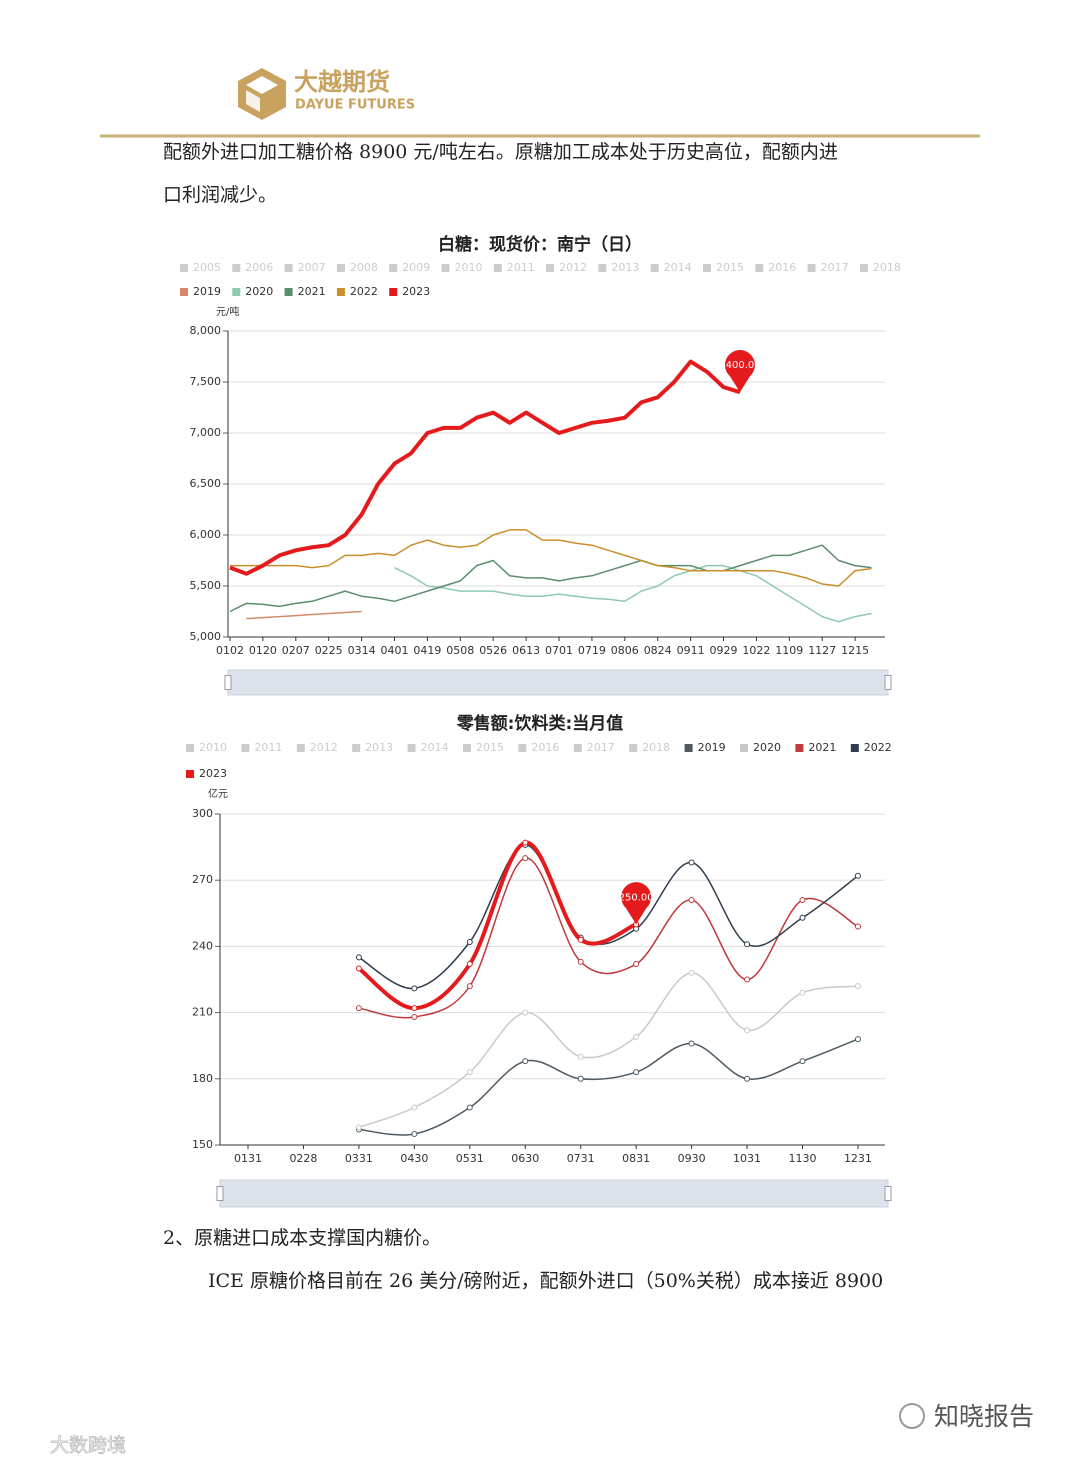  Describe the element at coordinates (525, 1158) in the screenshot. I see `x-tick-label: 0630` at that location.